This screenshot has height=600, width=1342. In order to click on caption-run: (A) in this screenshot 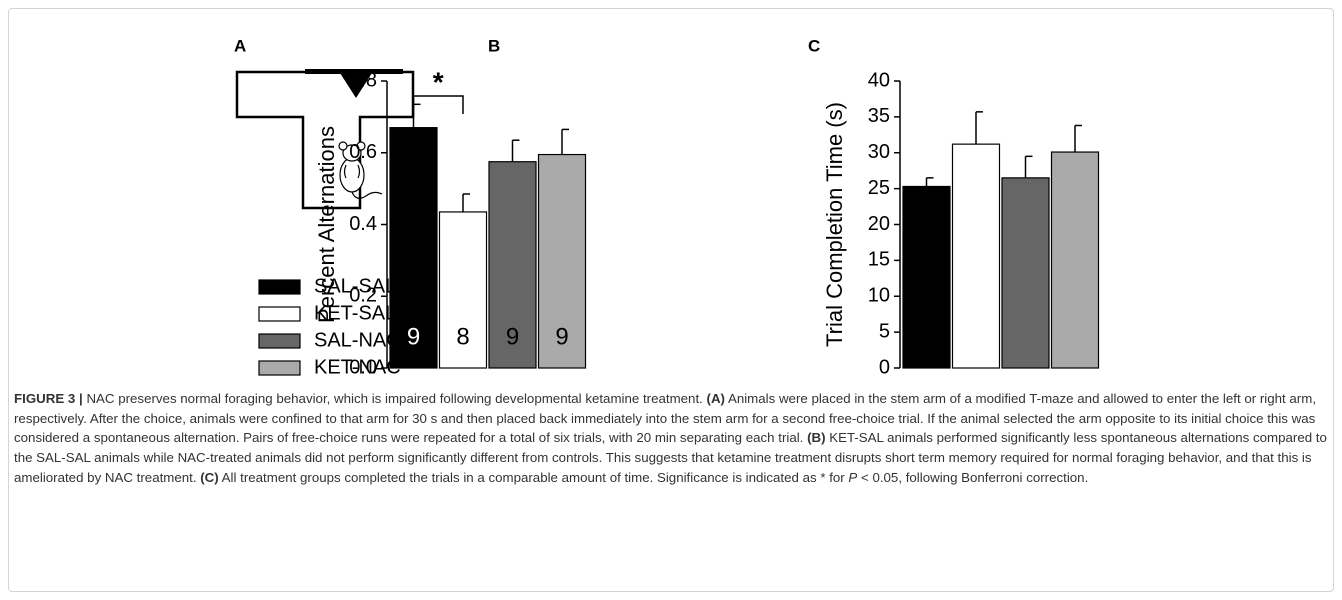, I will do `click(715, 398)`.